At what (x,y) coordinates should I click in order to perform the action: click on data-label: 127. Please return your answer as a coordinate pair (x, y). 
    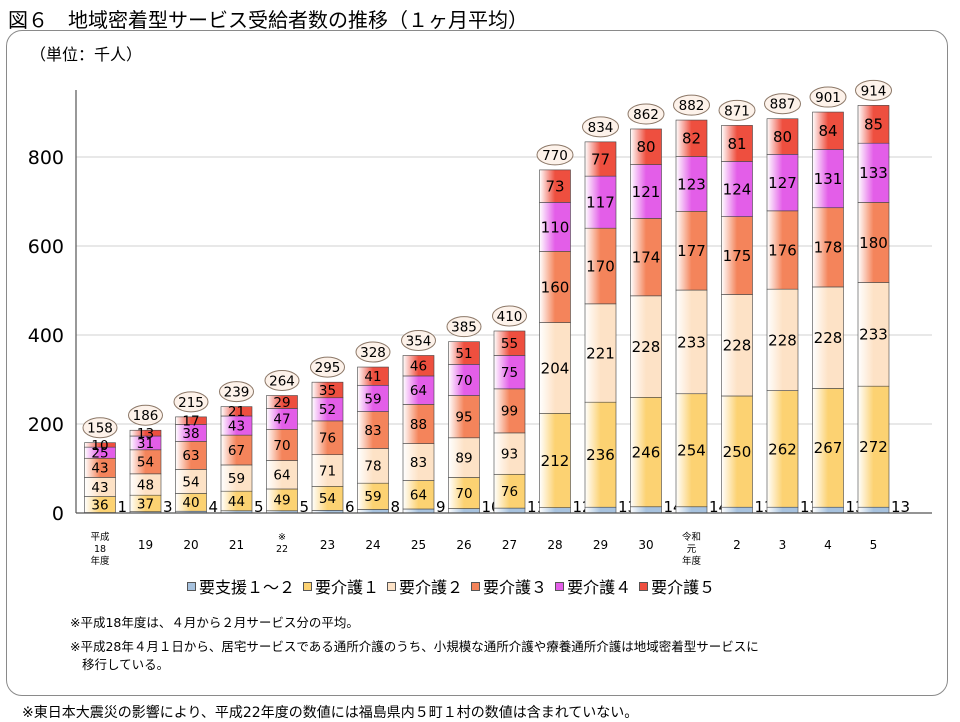
    Looking at the image, I should click on (782, 183).